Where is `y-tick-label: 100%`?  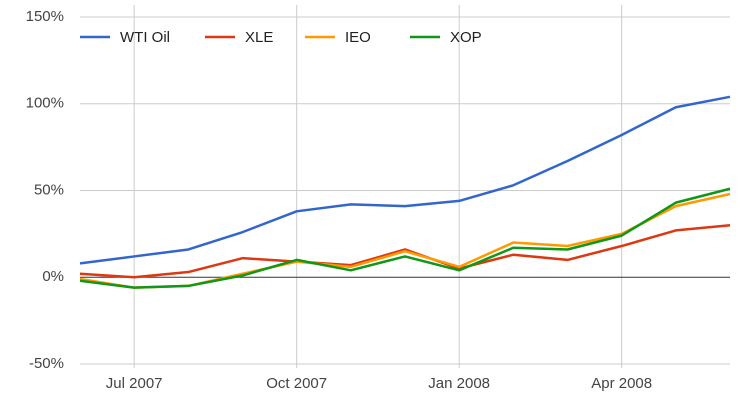 y-tick-label: 100% is located at coordinates (45, 103).